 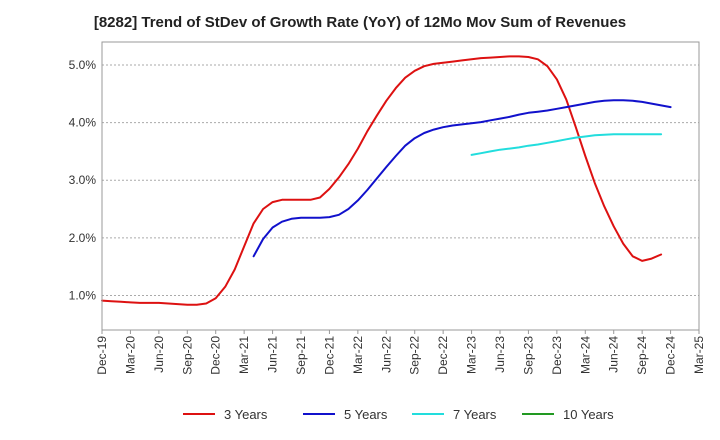 I want to click on y-axis: 1.0% 2.0% 3.0% 4.0% 5.0%, so click(x=83, y=180).